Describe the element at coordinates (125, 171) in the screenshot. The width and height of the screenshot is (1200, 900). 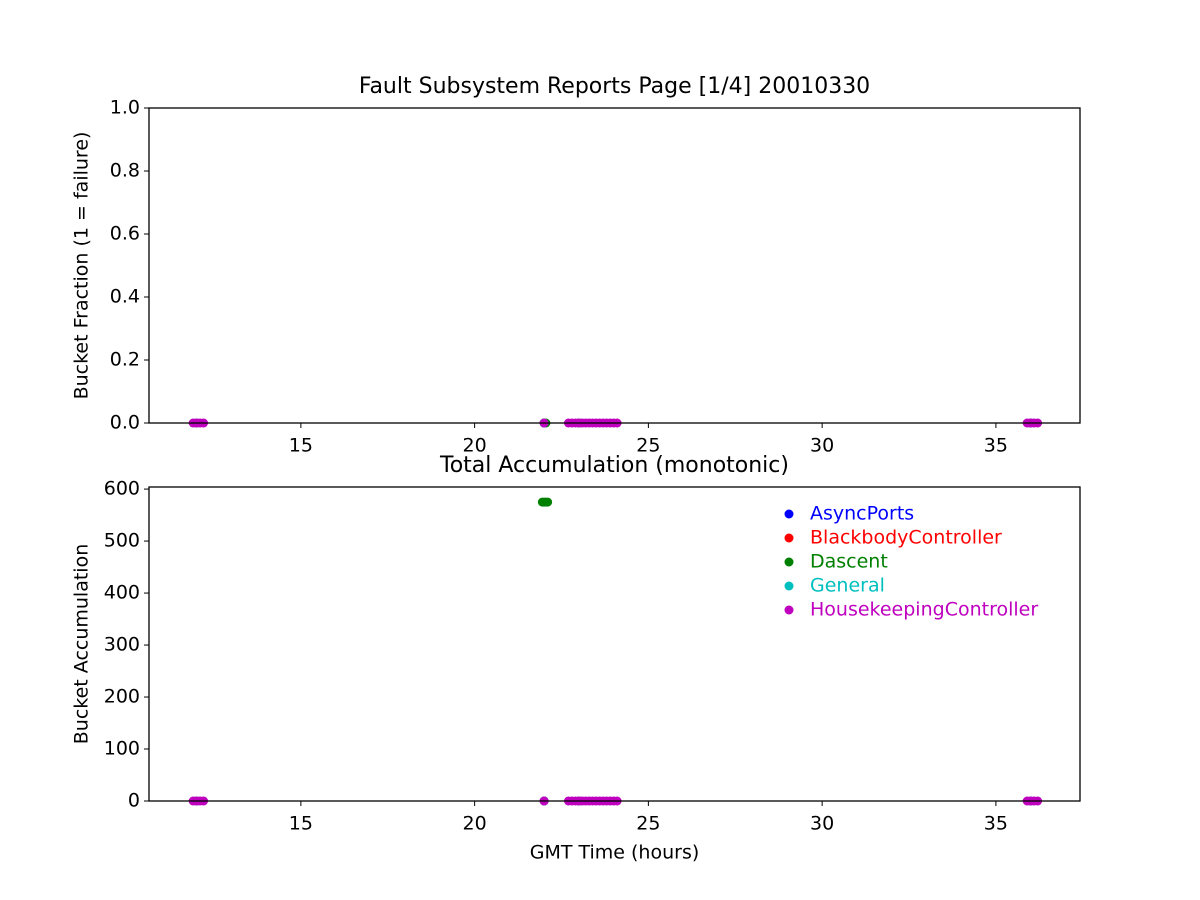
I see `y-tick-label: 0.8` at that location.